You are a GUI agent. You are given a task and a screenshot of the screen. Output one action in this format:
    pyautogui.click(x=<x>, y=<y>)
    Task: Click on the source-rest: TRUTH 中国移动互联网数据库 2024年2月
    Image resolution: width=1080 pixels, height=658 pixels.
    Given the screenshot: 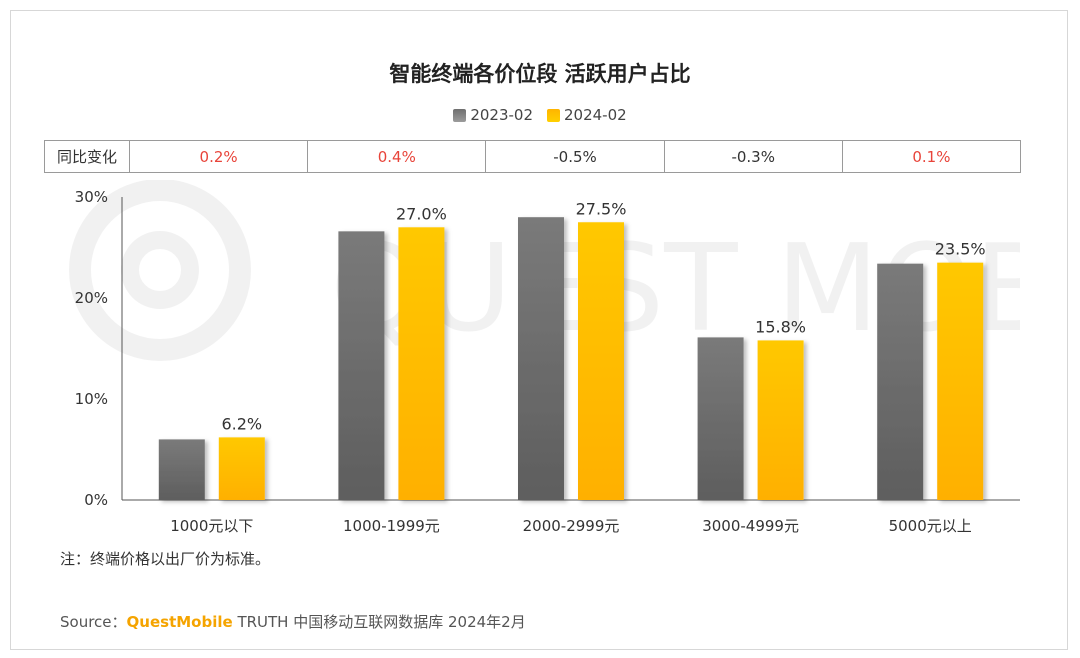 What is the action you would take?
    pyautogui.click(x=379, y=622)
    